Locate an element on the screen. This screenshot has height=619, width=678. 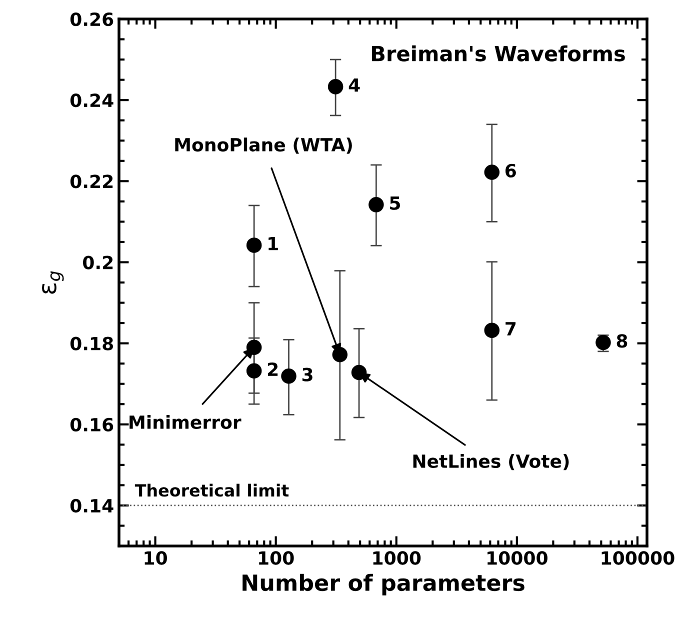
x-axis-title: Number of parameters is located at coordinates (383, 585).